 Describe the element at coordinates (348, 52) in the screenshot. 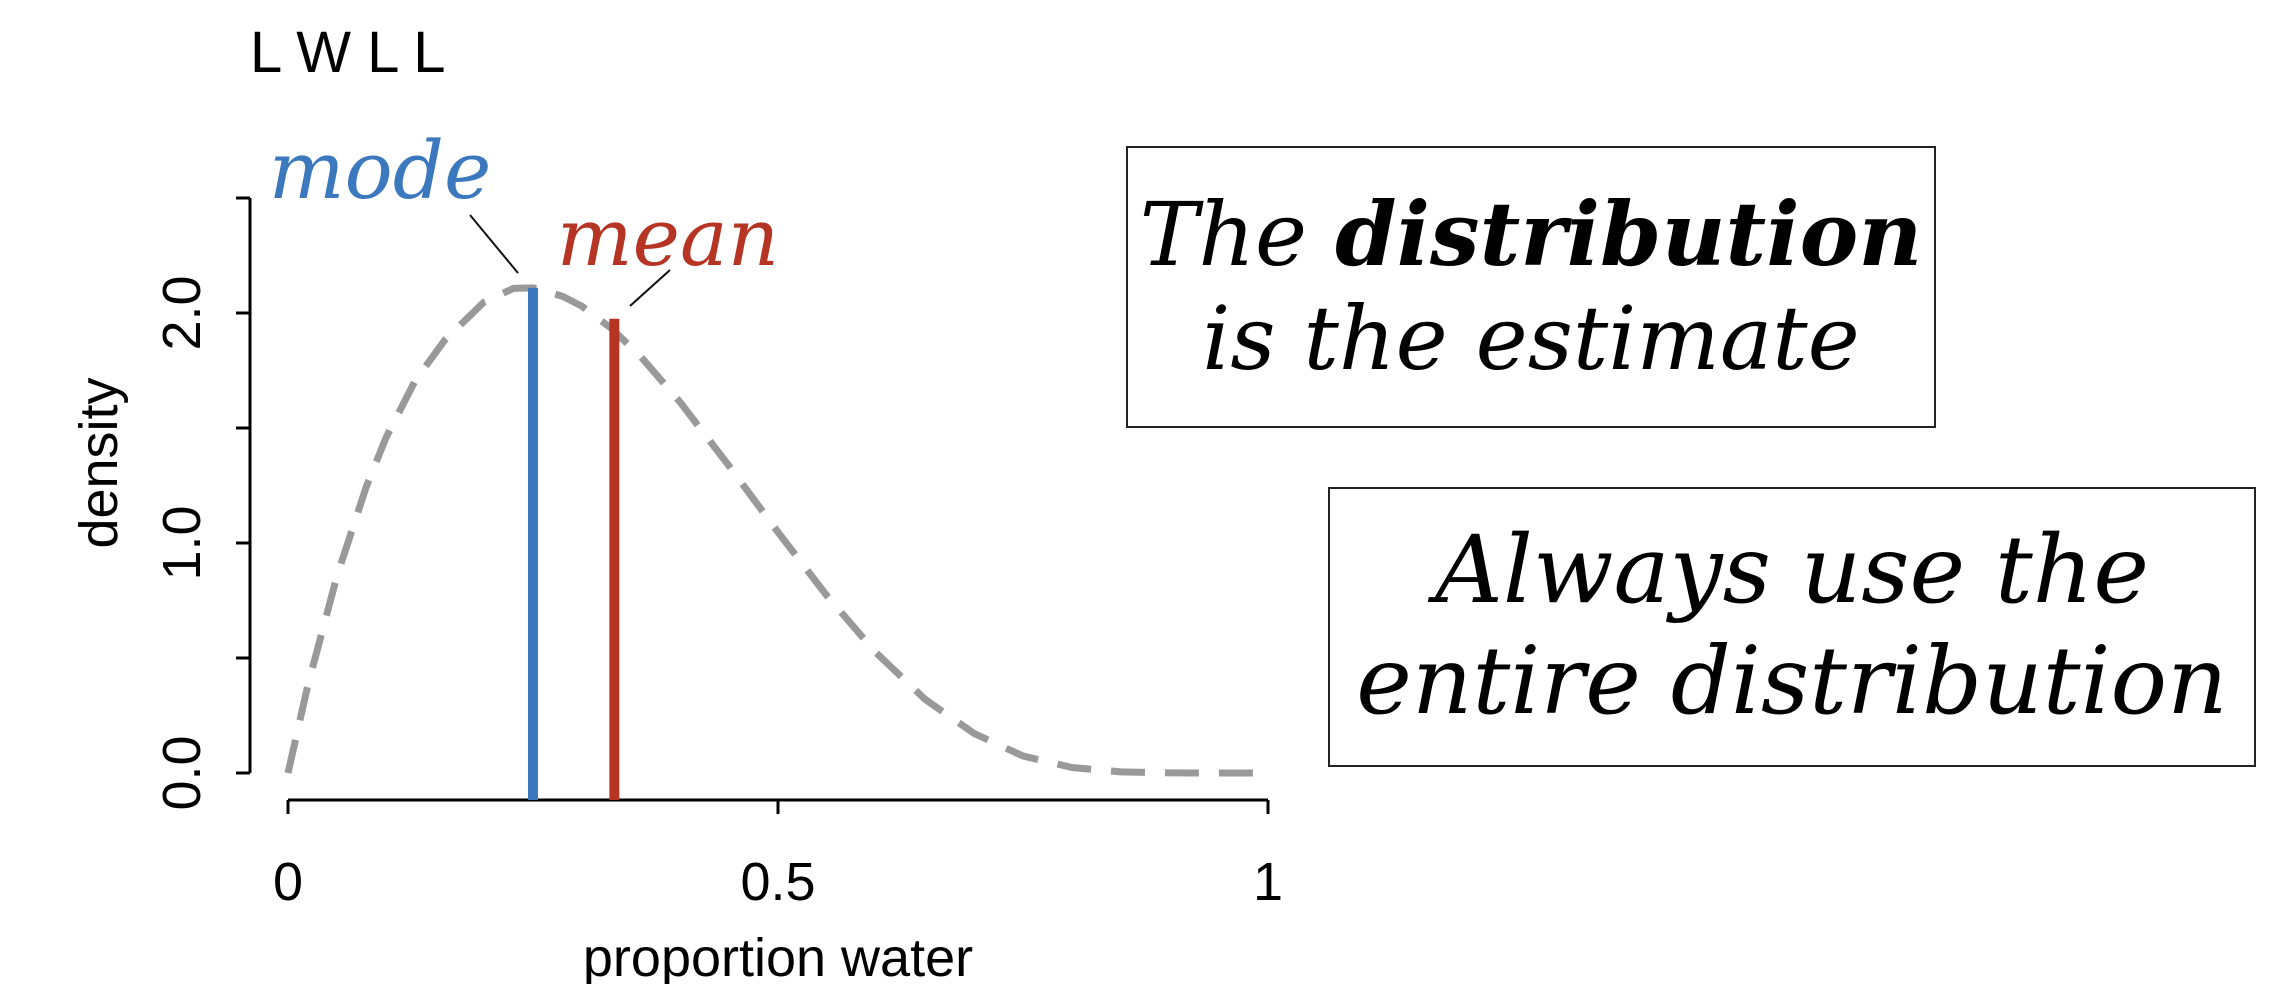

I see `chart-title: L W L L` at that location.